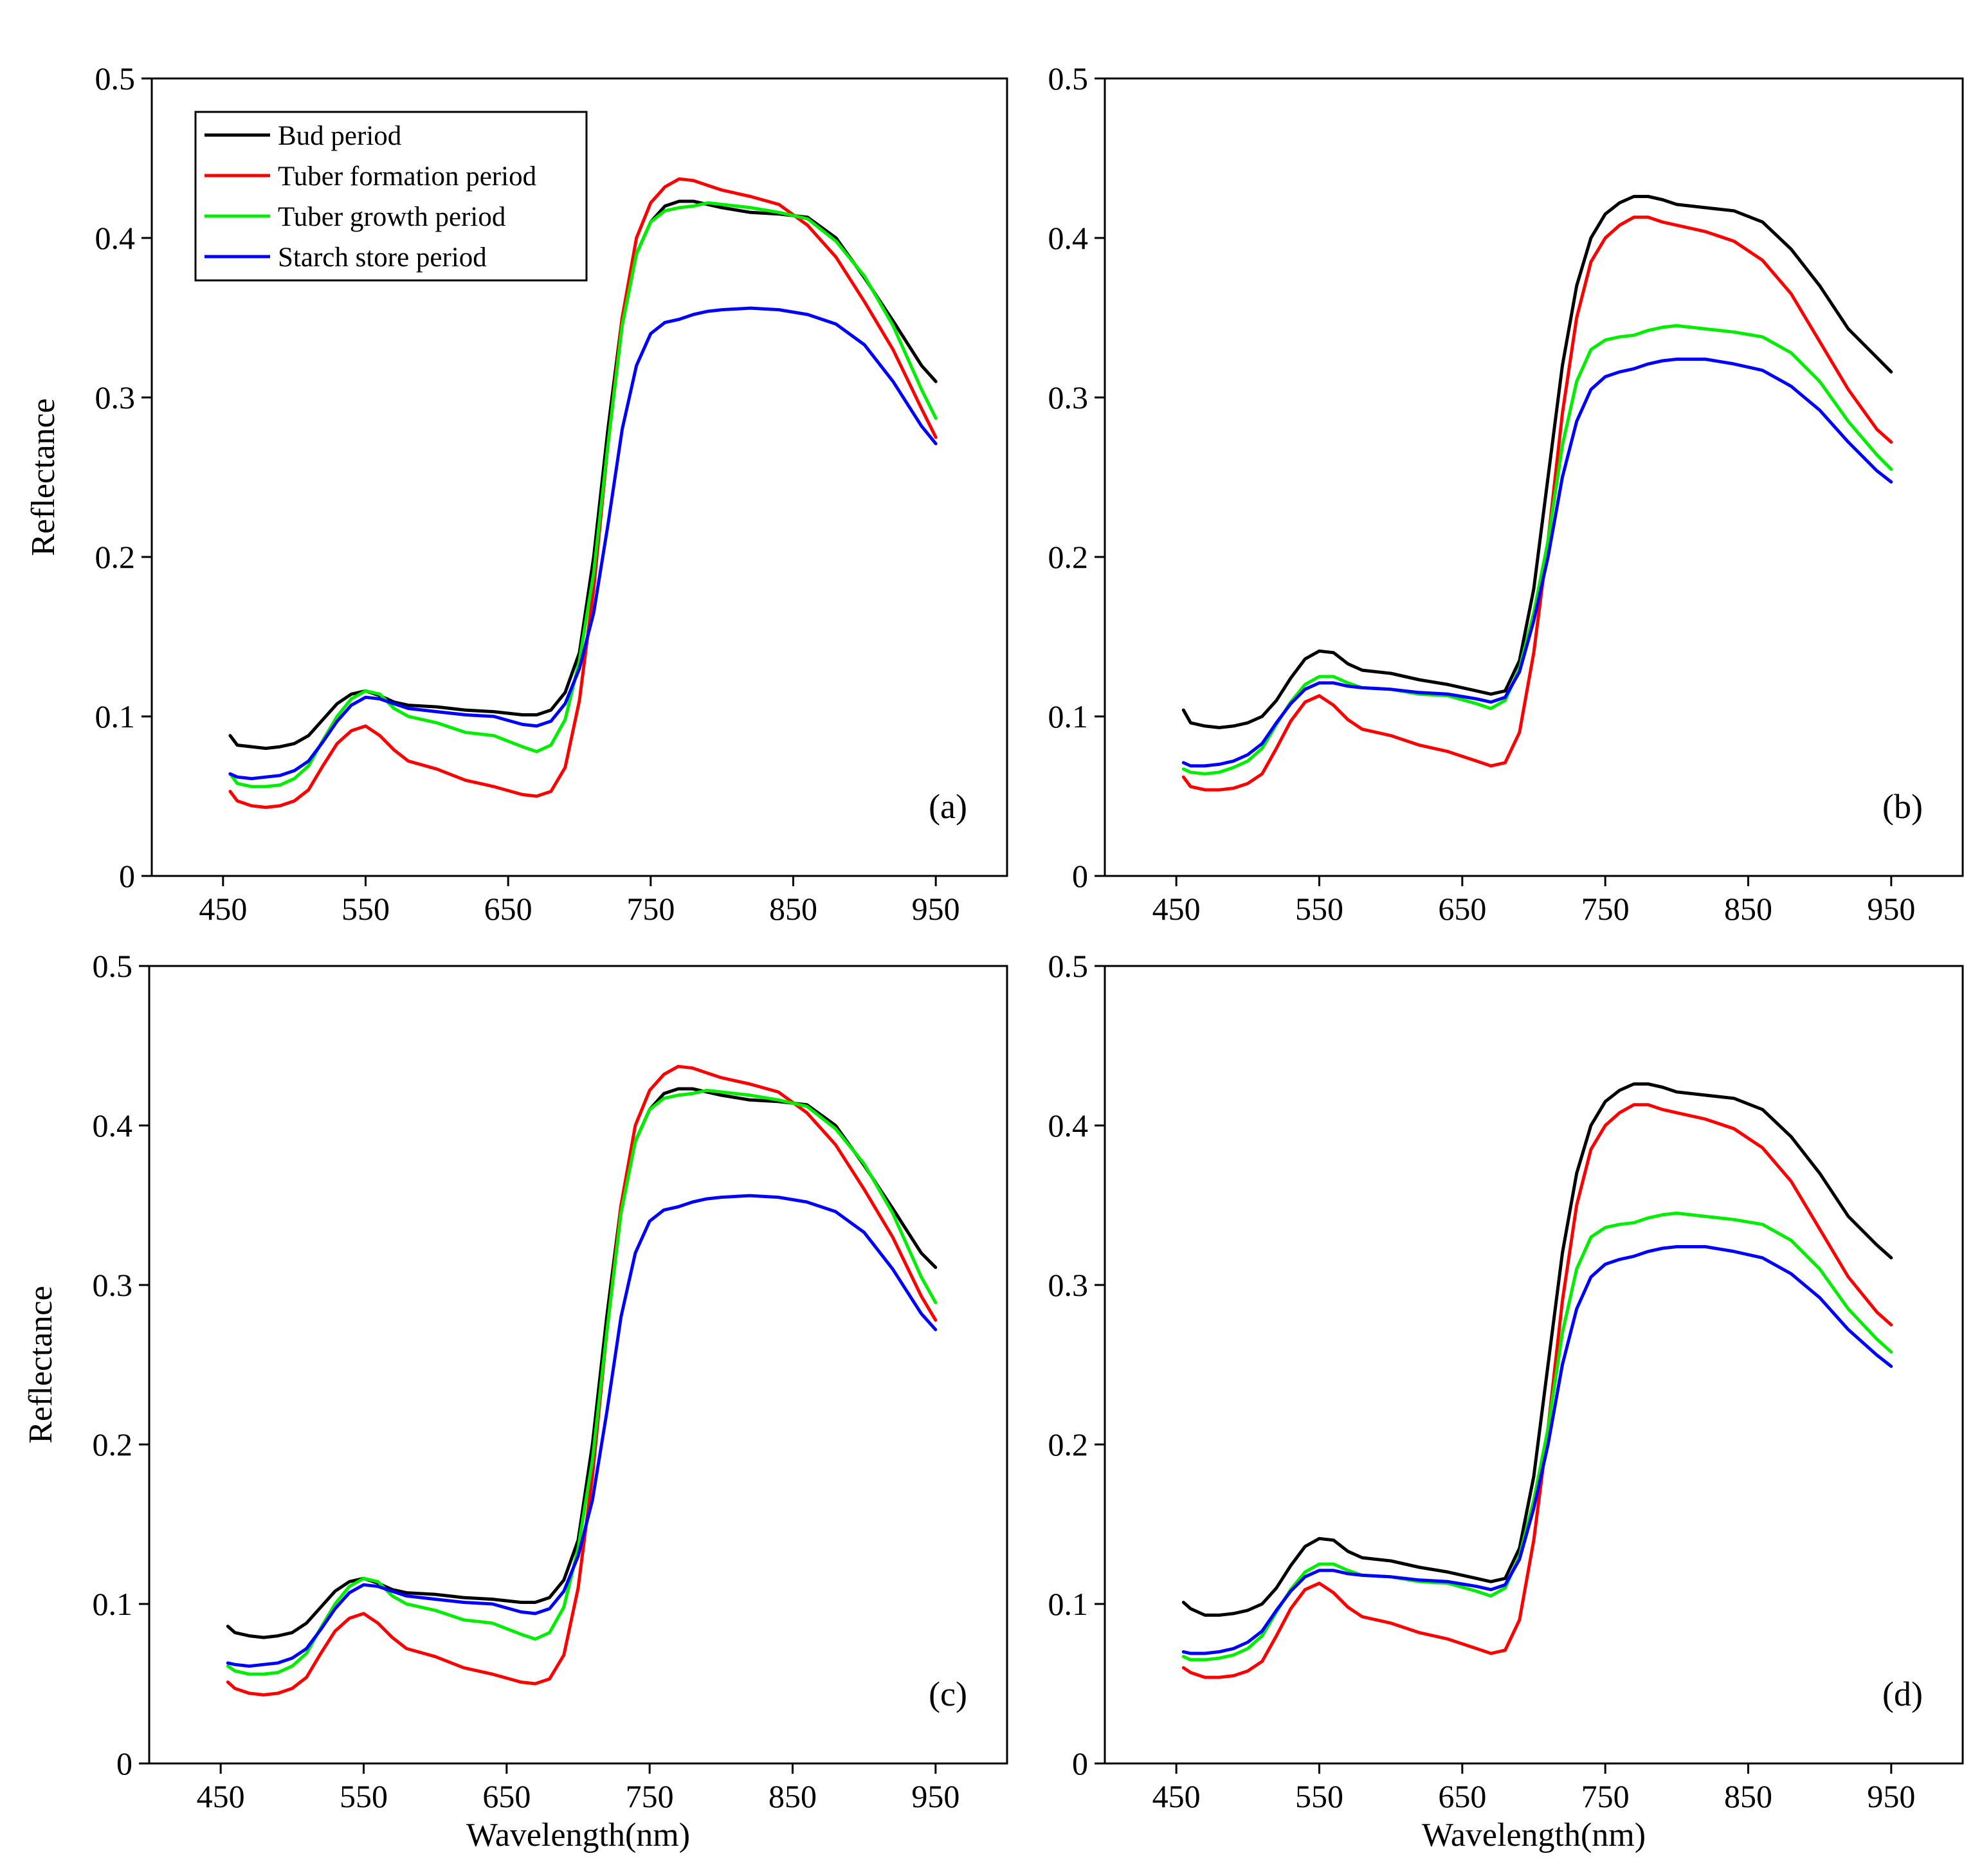 The image size is (1982, 1876). What do you see at coordinates (1903, 806) in the screenshot?
I see `panel-label: (b)` at bounding box center [1903, 806].